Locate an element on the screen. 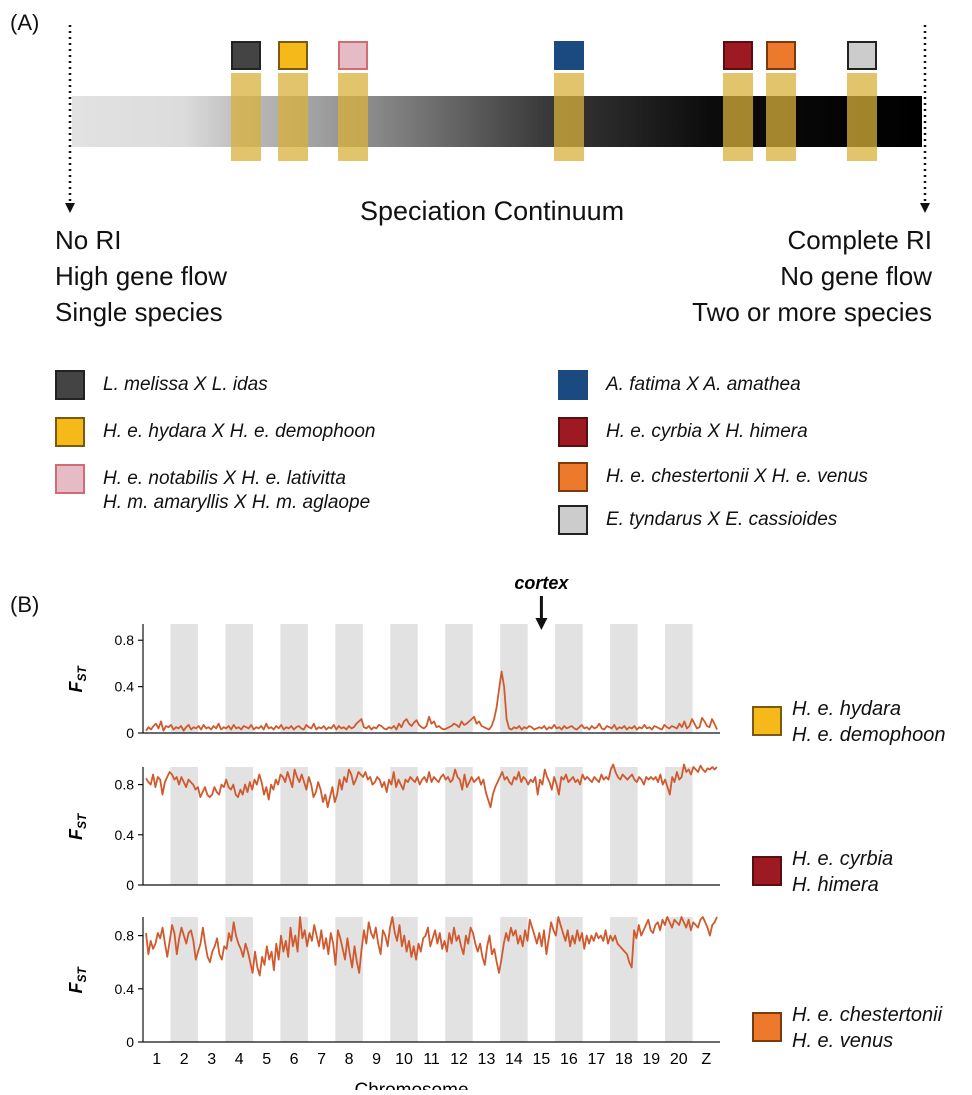  legend-item-hydara-demophoon: H. e. hydara X H. e. demophoon is located at coordinates (215, 432).